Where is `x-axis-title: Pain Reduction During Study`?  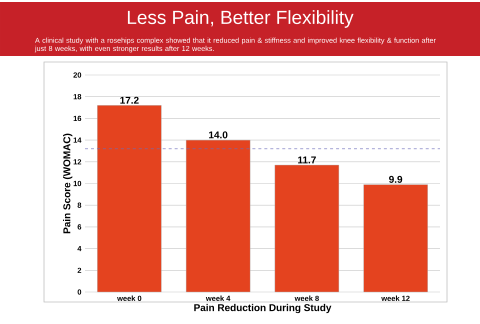 x-axis-title: Pain Reduction During Study is located at coordinates (263, 309).